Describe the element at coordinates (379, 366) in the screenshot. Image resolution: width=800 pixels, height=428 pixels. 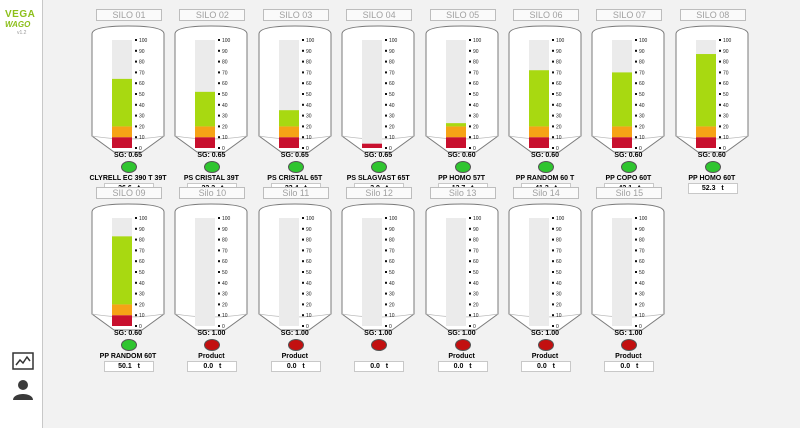
I see `weight-field: 0.0 t` at that location.